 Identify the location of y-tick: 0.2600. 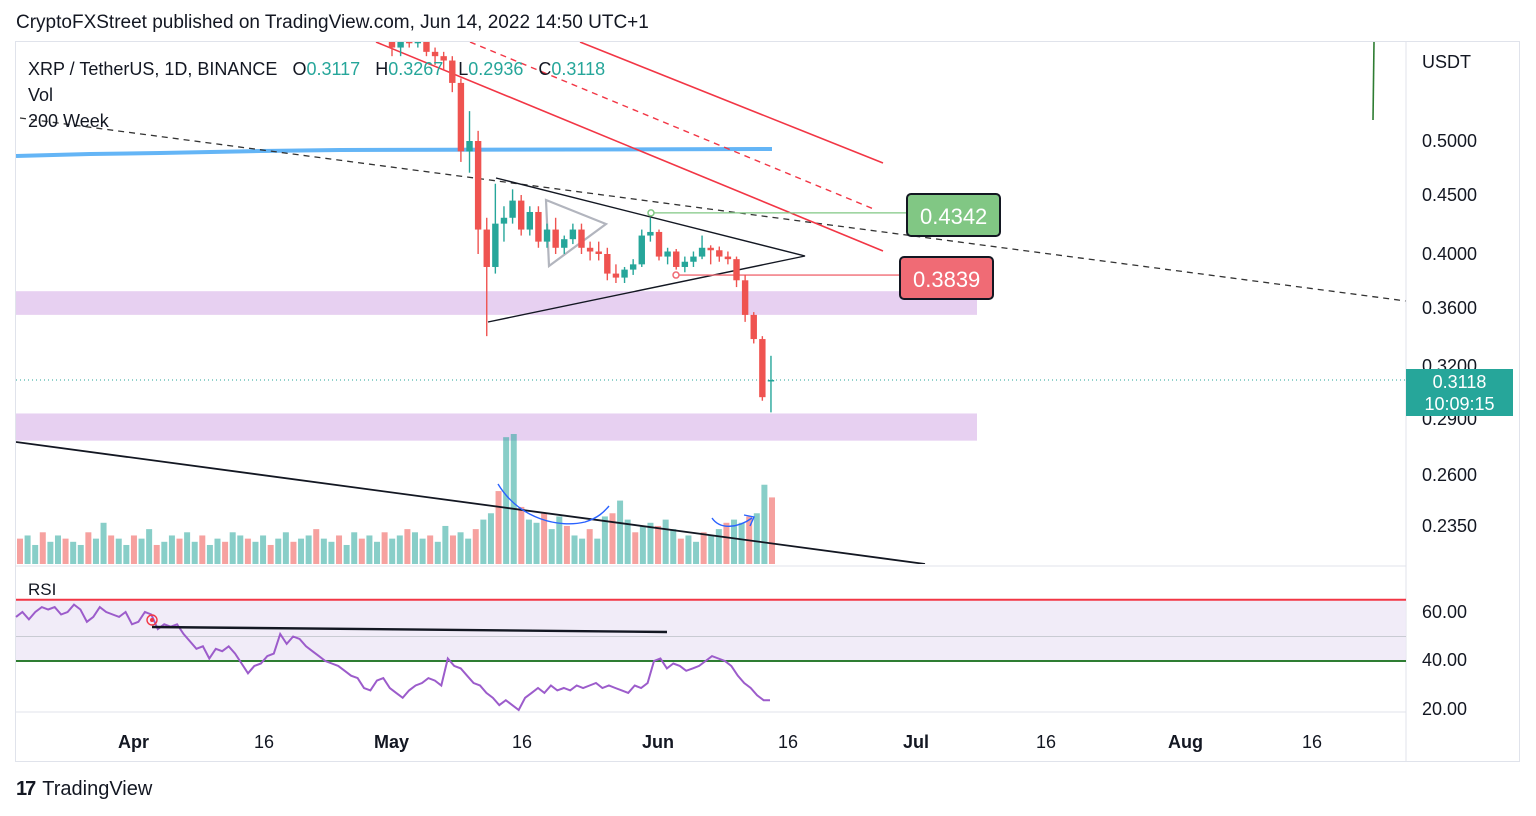
(1450, 475).